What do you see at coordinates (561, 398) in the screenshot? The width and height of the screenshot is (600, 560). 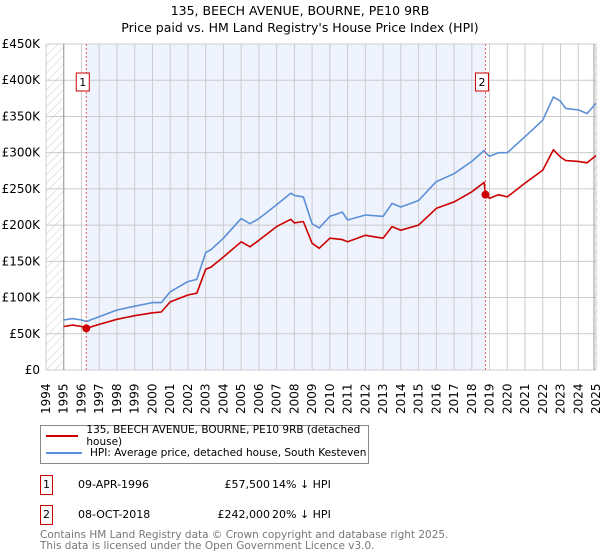 I see `x-tick-label: 2023` at bounding box center [561, 398].